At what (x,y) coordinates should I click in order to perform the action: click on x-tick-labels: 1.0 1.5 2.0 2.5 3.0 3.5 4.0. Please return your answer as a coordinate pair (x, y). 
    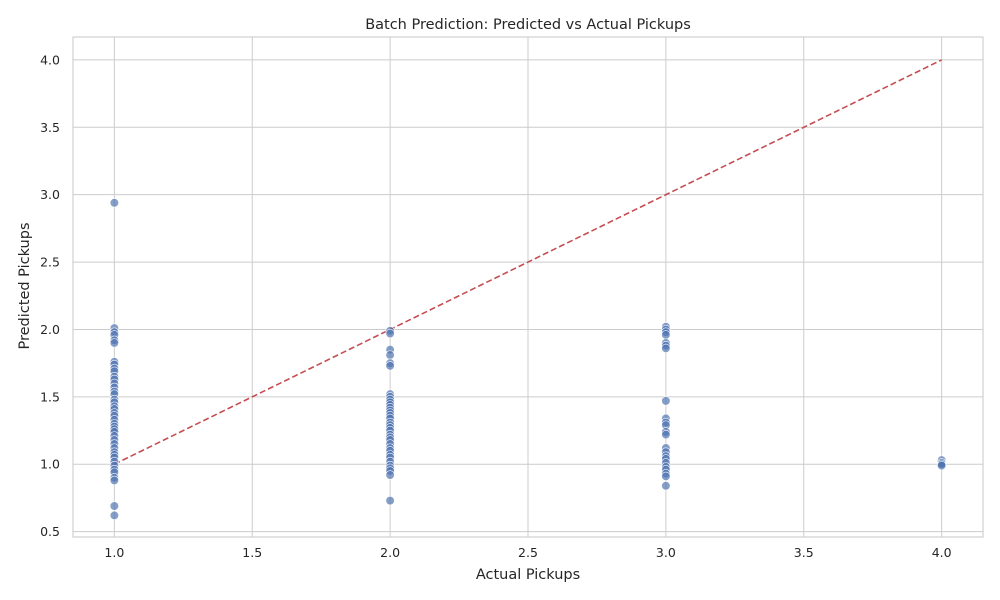
    Looking at the image, I should click on (527, 552).